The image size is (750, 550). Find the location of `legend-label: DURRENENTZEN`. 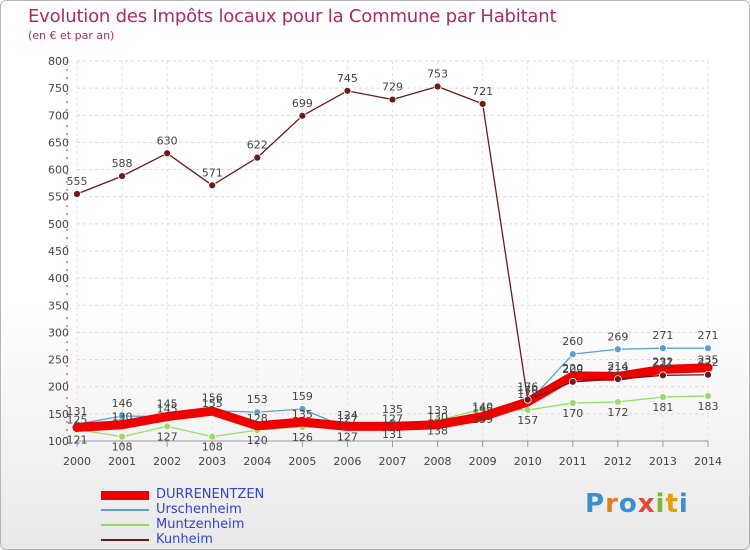

legend-label: DURRENENTZEN is located at coordinates (210, 494).